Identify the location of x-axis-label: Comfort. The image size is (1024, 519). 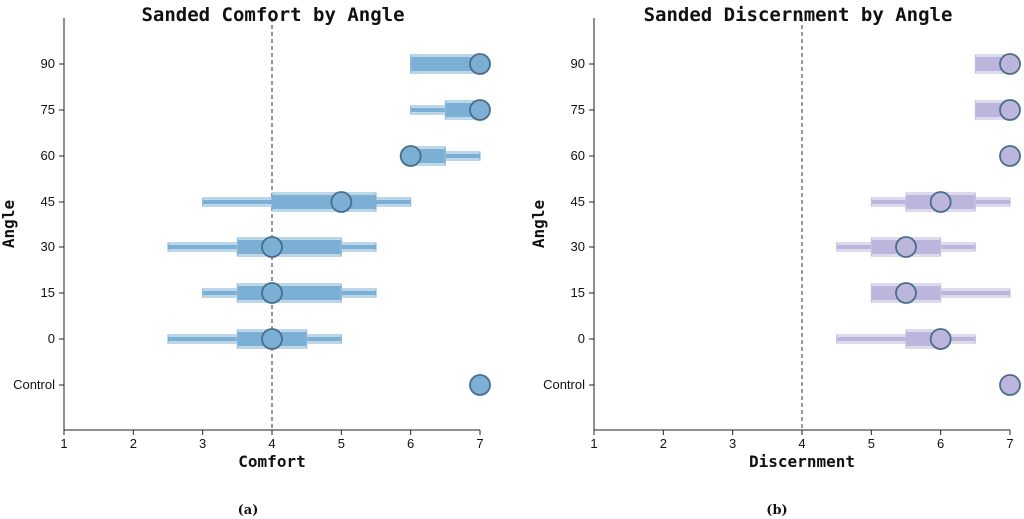
(271, 461).